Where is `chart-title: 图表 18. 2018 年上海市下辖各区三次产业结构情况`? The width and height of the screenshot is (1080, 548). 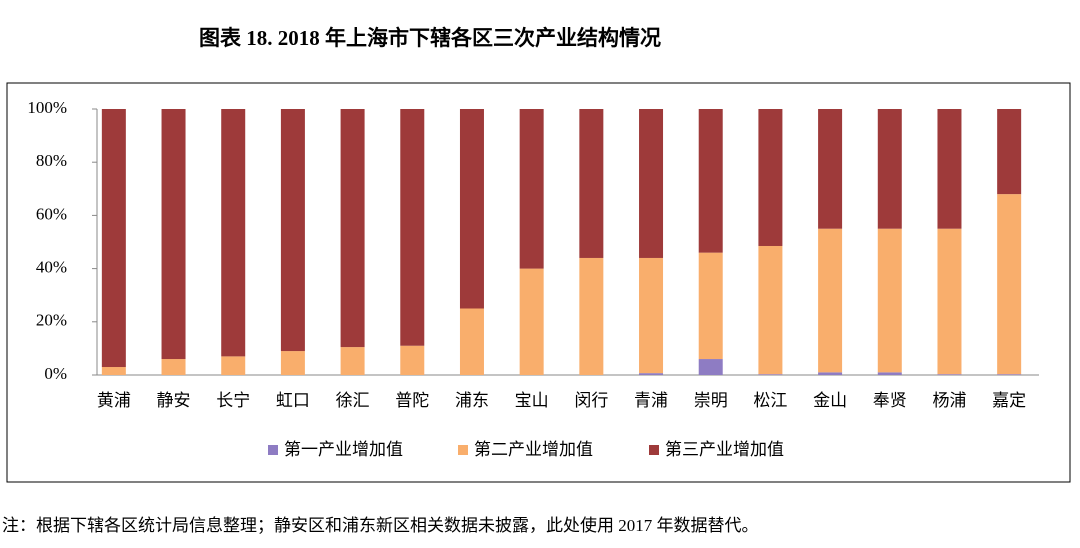 chart-title: 图表 18. 2018 年上海市下辖各区三次产业结构情况 is located at coordinates (430, 38).